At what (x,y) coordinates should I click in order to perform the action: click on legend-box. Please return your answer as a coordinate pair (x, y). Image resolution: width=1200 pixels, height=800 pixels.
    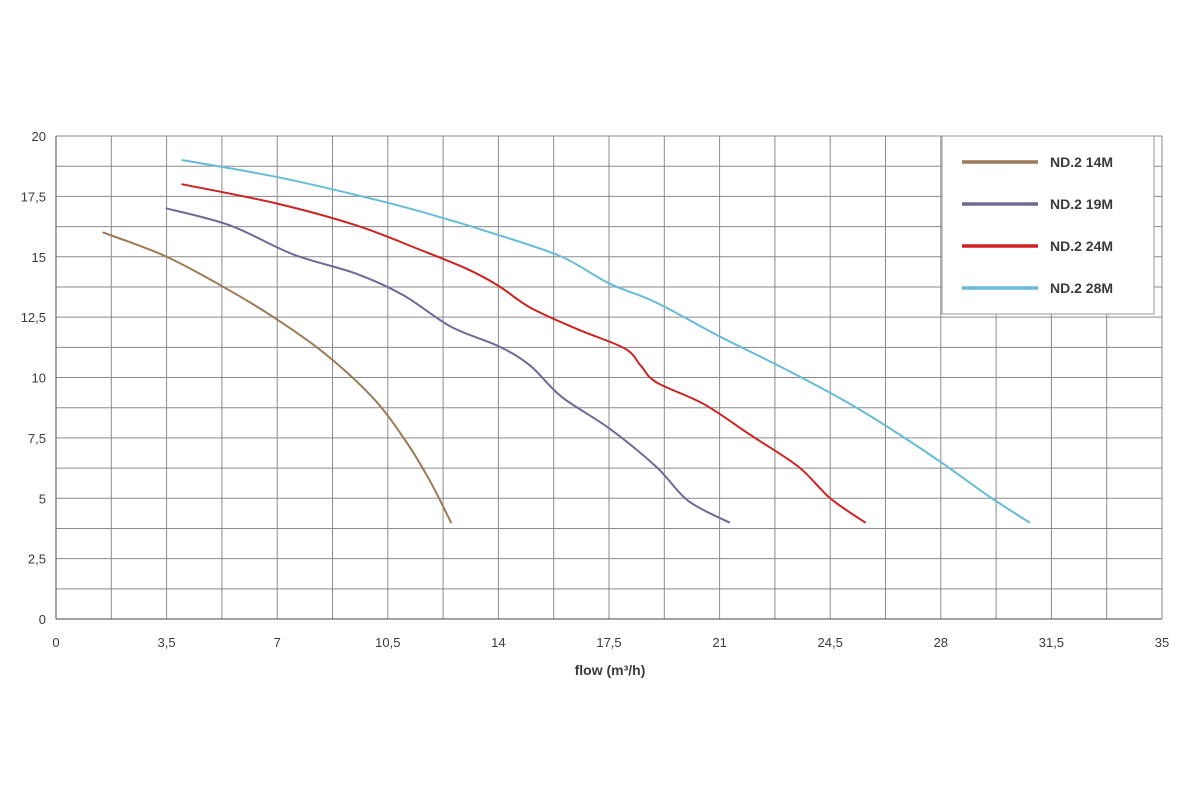
    Looking at the image, I should click on (1048, 225).